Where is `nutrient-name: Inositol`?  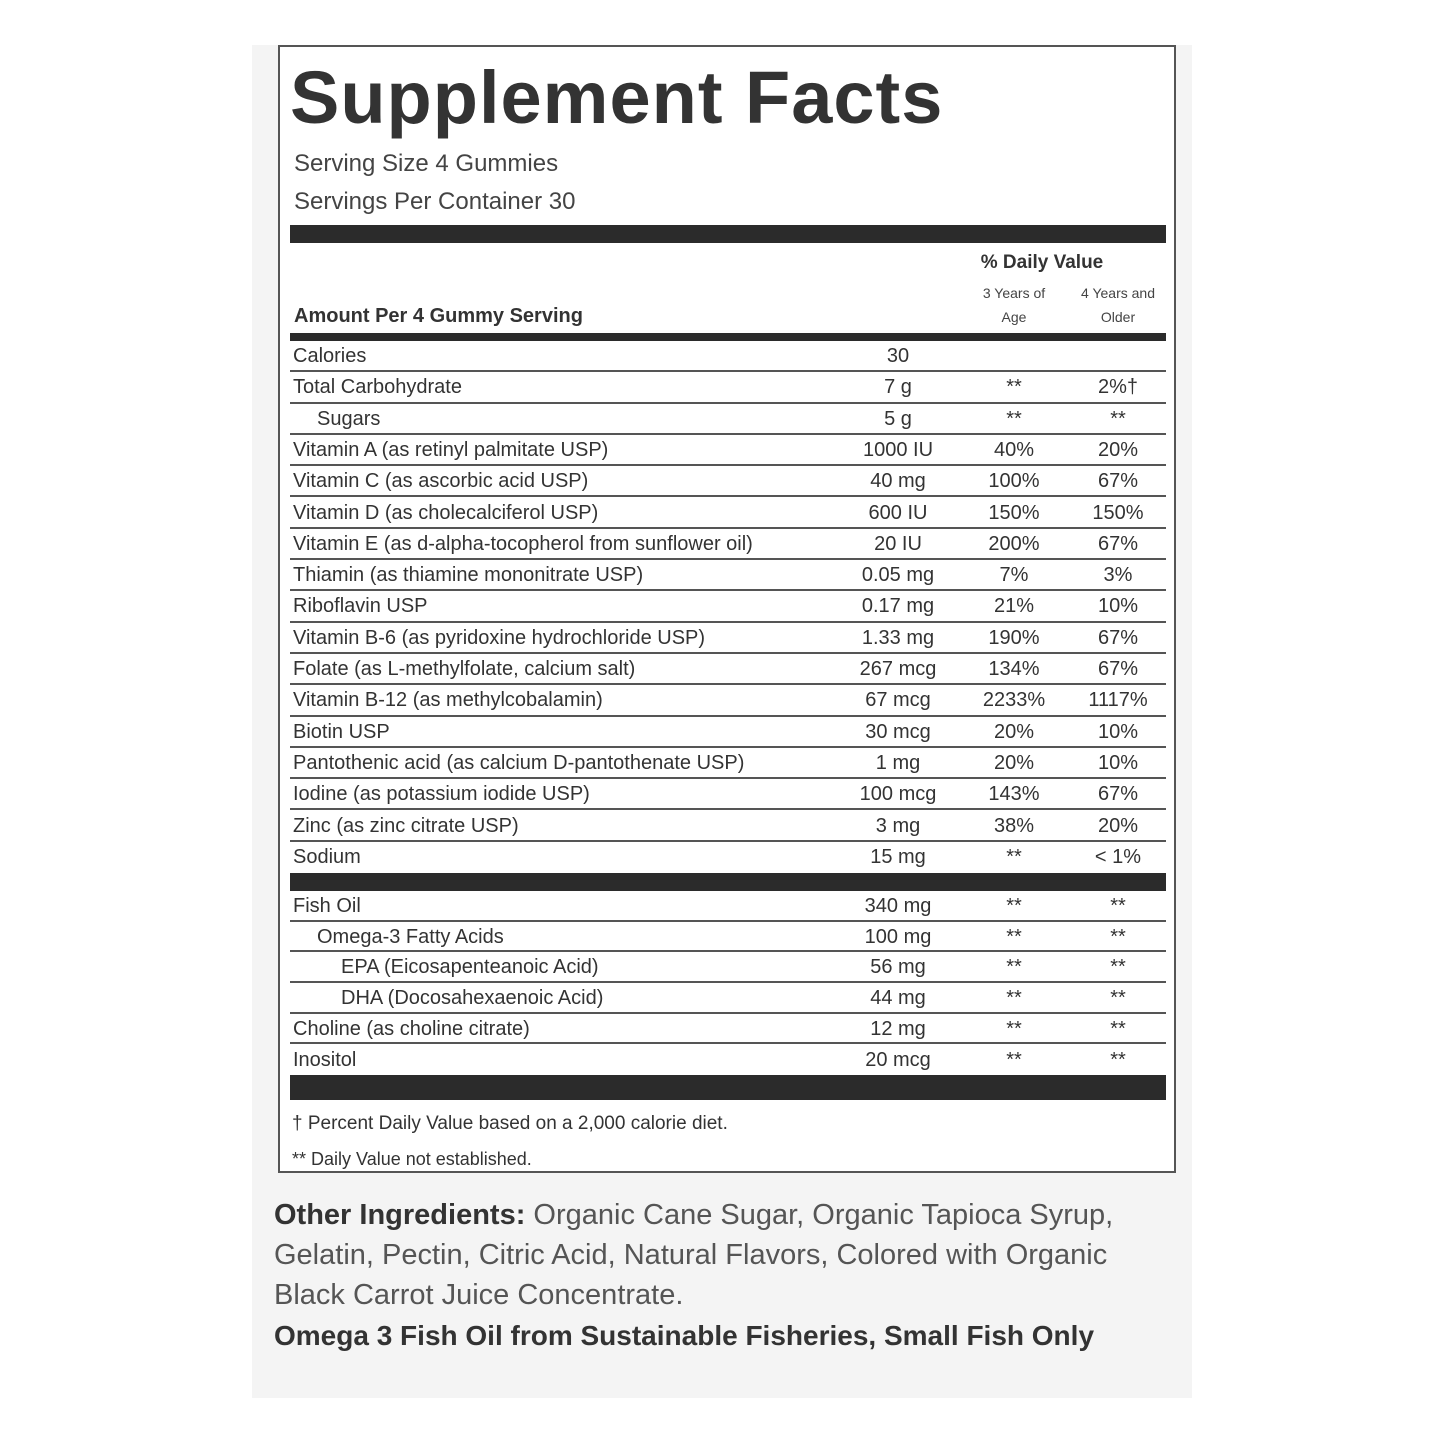 nutrient-name: Inositol is located at coordinates (325, 1059).